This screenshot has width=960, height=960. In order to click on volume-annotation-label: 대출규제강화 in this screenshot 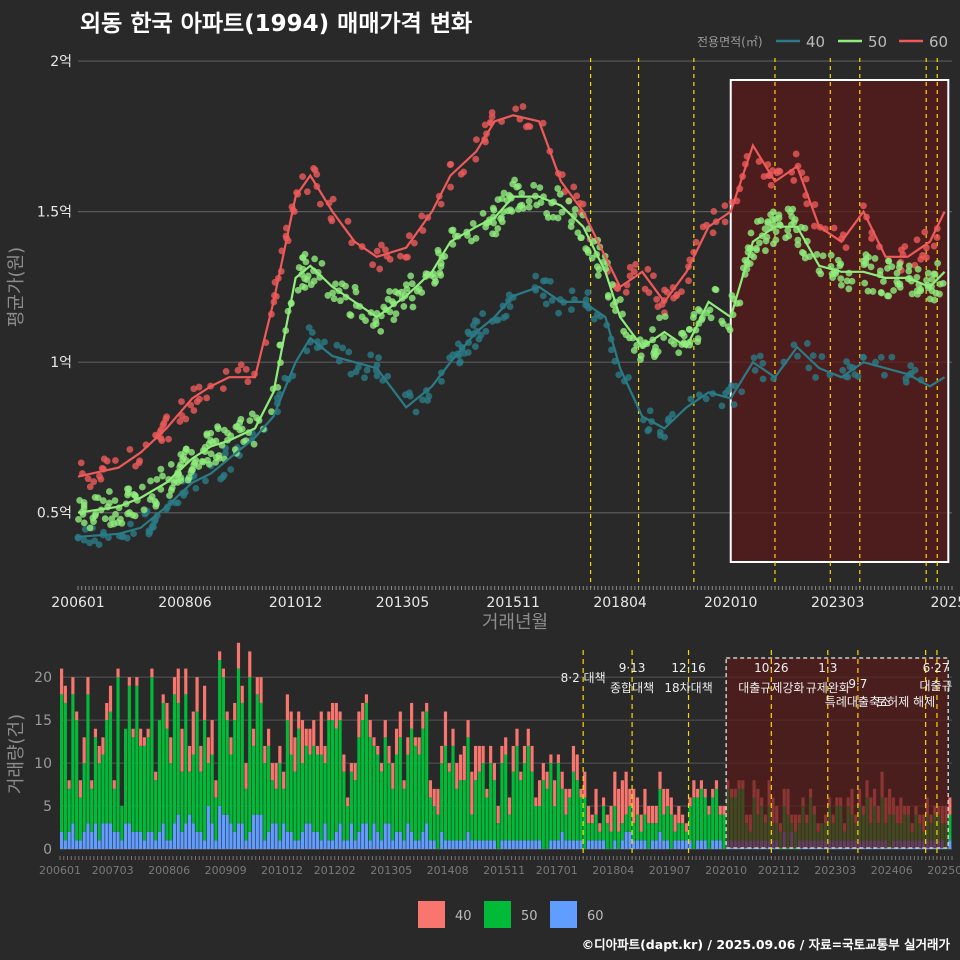, I will do `click(771, 688)`.